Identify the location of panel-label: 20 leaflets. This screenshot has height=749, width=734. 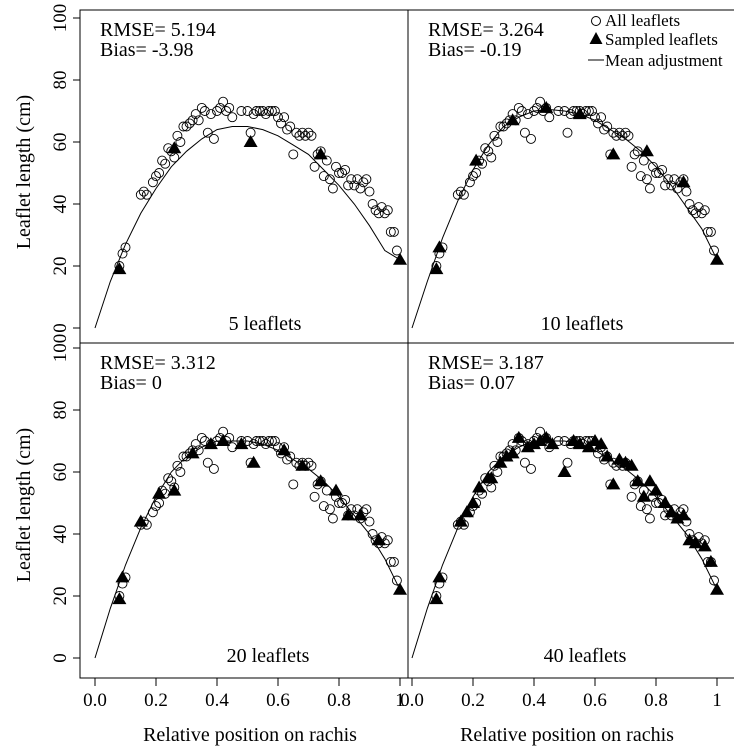
(268, 656).